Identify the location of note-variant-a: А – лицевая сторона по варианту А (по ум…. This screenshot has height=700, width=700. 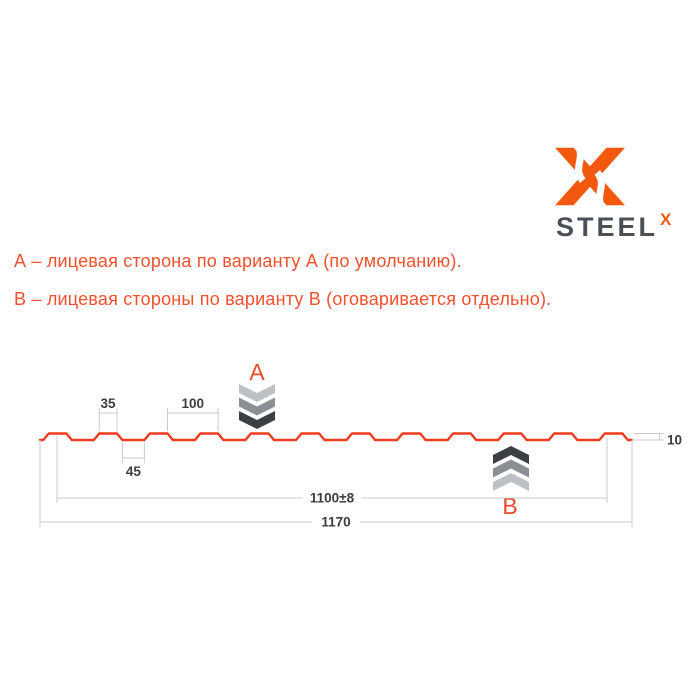
(238, 261).